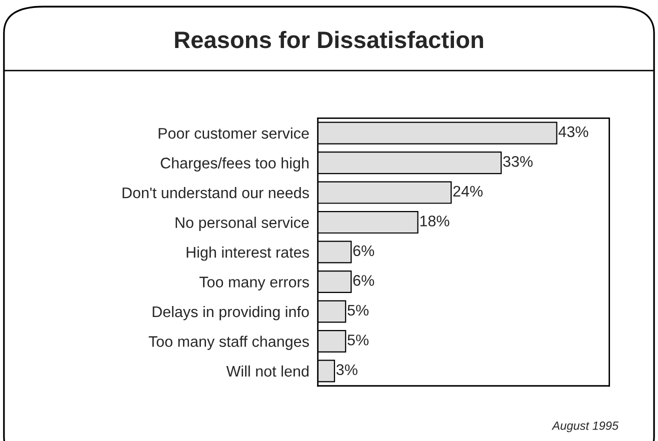 This screenshot has height=441, width=658. What do you see at coordinates (347, 370) in the screenshot?
I see `data-label: 3%` at bounding box center [347, 370].